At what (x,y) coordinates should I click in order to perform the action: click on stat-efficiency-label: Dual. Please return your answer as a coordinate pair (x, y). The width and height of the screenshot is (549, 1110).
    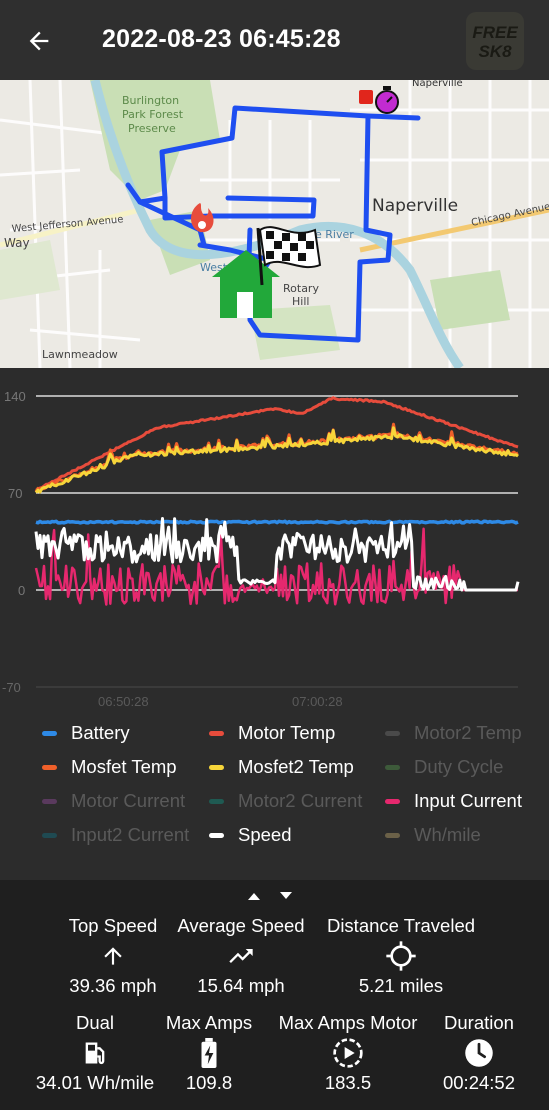
    Looking at the image, I should click on (95, 1022).